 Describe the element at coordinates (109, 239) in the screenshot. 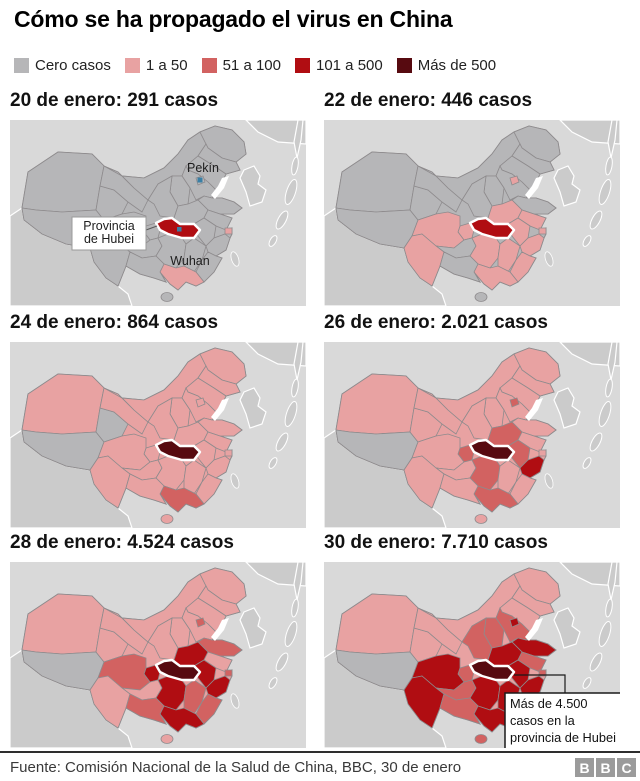

I see `hubei-callout-text: de Hubei` at that location.